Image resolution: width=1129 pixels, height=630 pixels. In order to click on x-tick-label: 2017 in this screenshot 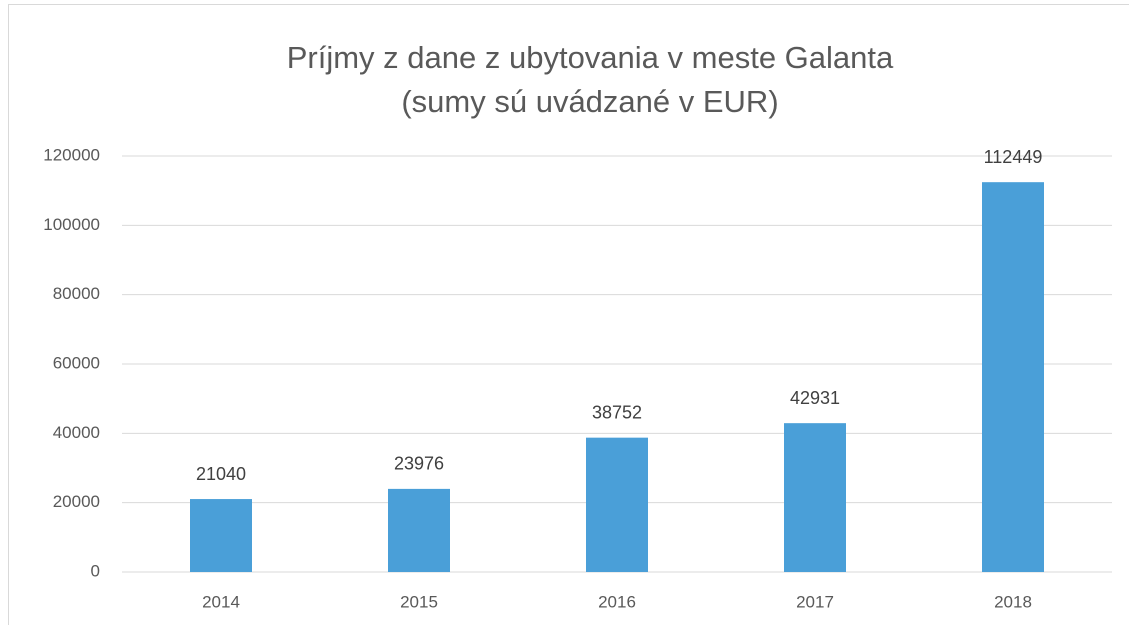, I will do `click(815, 601)`.